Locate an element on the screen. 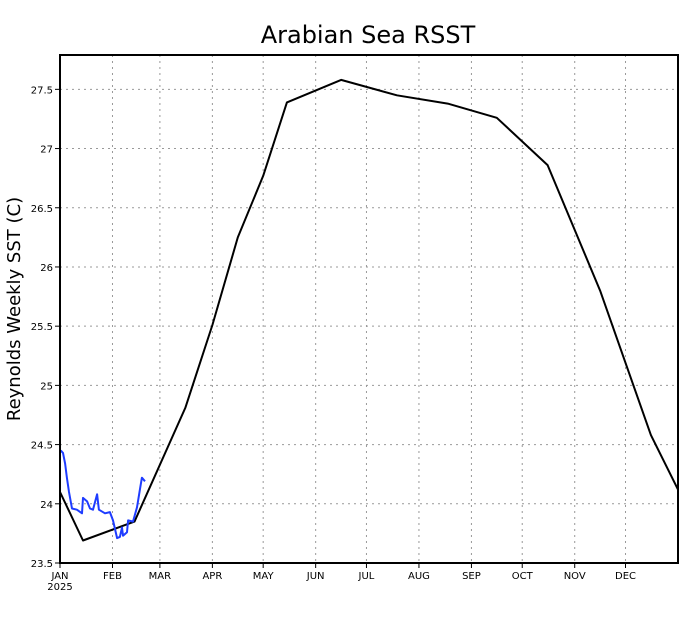 The width and height of the screenshot is (690, 622). y-tick-label: 23.5 is located at coordinates (42, 564).